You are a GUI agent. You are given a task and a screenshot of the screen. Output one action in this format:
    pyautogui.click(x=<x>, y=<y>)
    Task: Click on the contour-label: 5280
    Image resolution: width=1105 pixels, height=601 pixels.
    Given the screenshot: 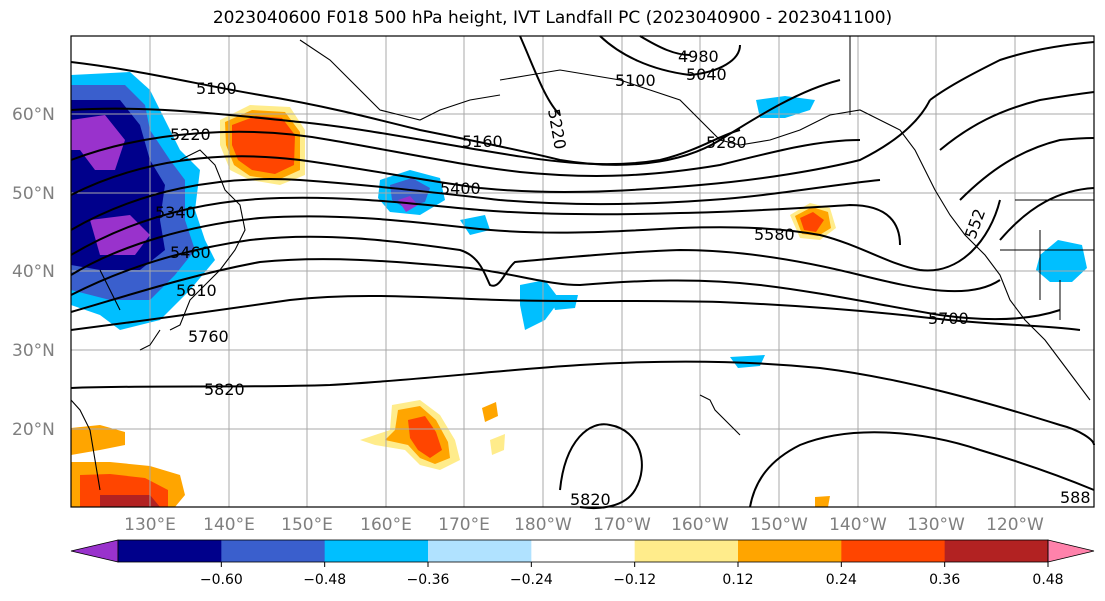 What is the action you would take?
    pyautogui.click(x=726, y=142)
    